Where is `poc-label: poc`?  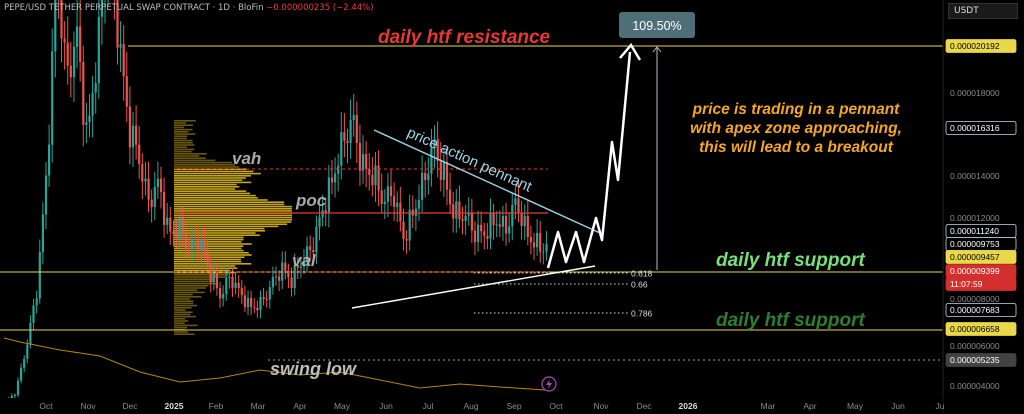 poc-label: poc is located at coordinates (311, 200).